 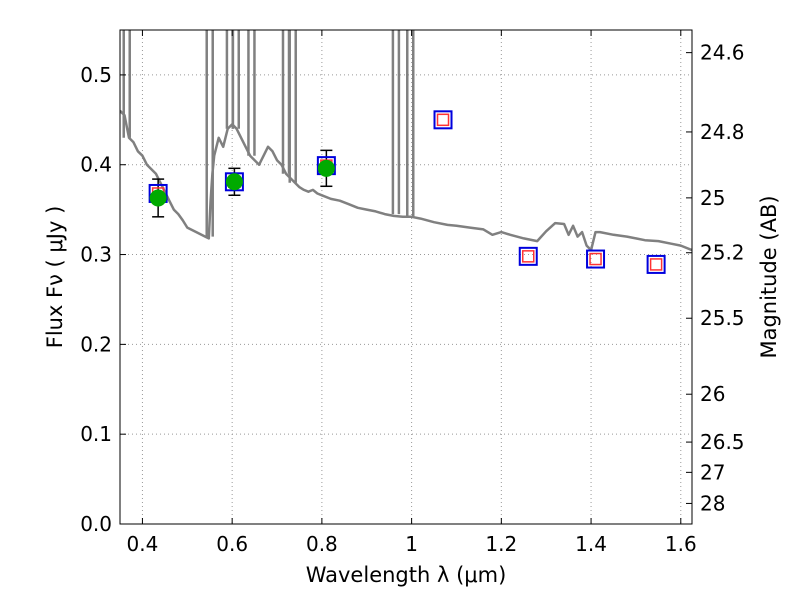 I want to click on x-tick-label: 1.6, so click(x=681, y=544).